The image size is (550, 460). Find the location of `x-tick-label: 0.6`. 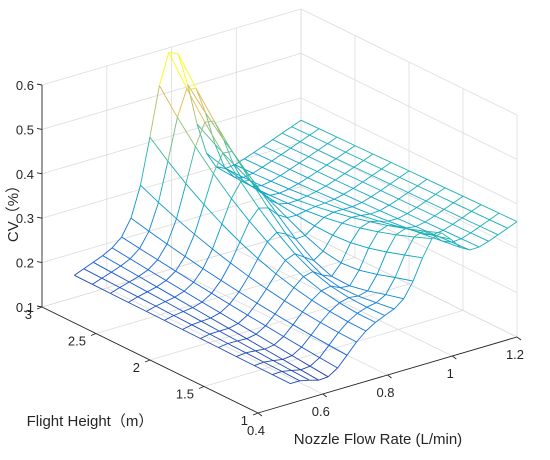

x-tick-label: 0.6 is located at coordinates (321, 411).